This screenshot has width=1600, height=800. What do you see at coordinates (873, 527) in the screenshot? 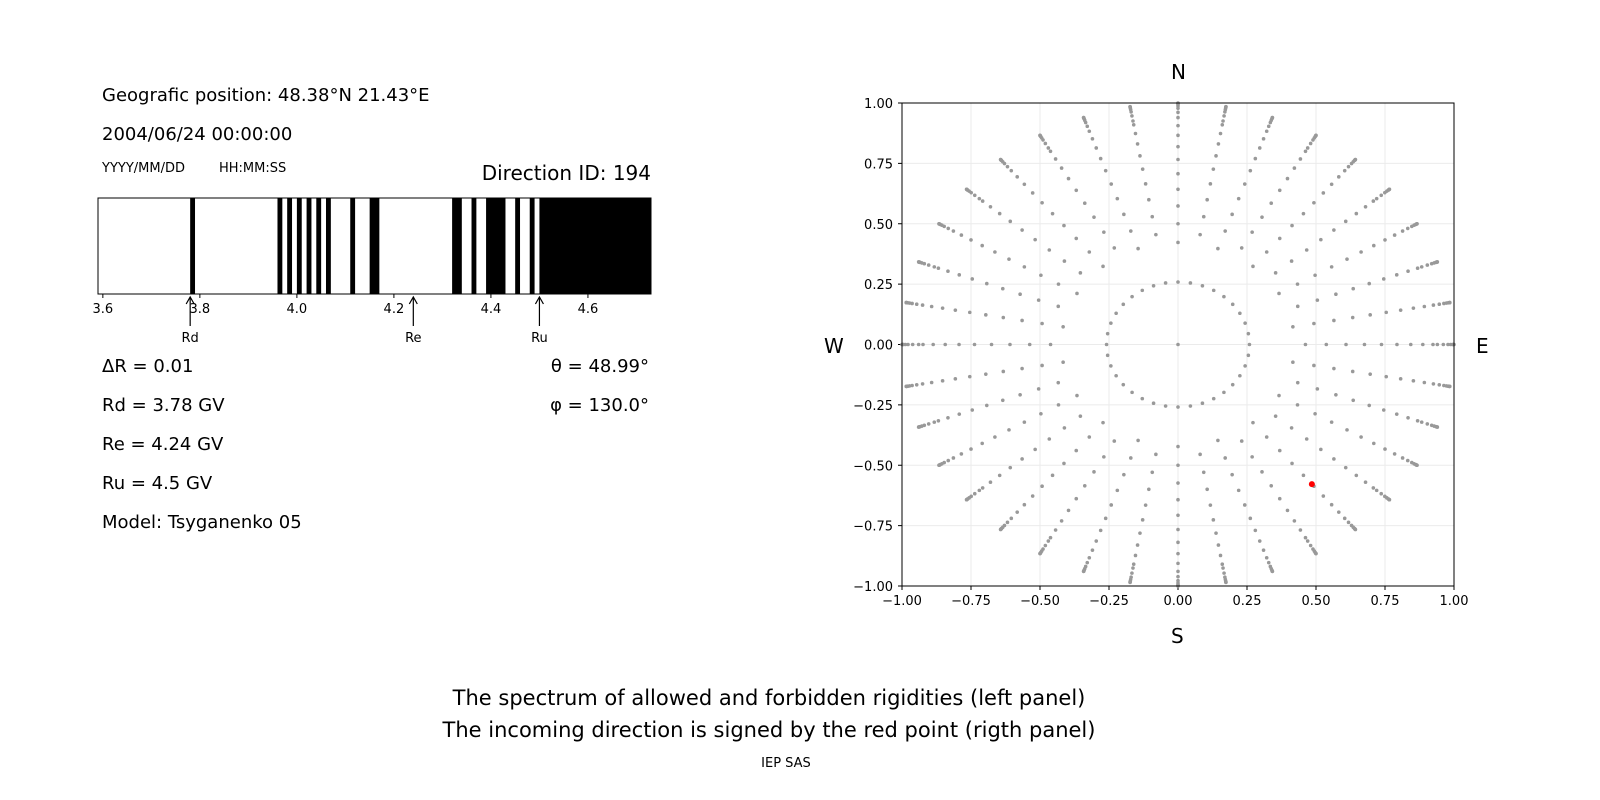
I see `y-tick-label: −0.75` at bounding box center [873, 527].